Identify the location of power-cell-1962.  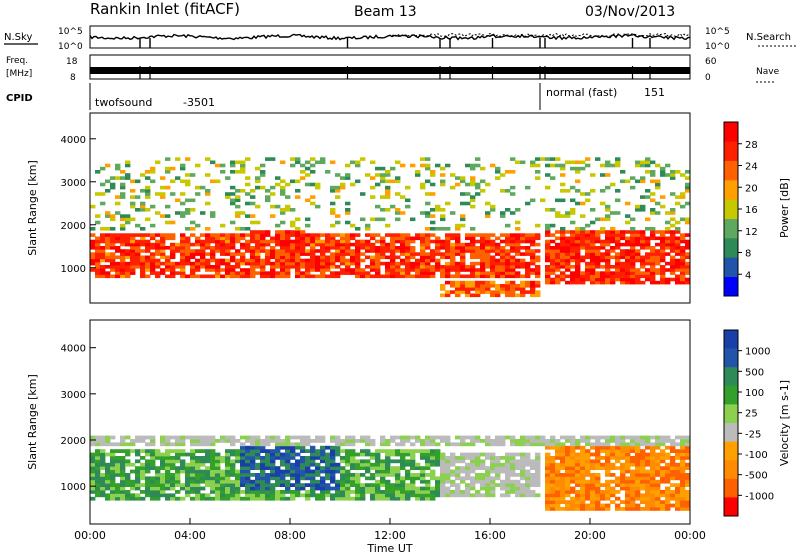
(648, 248).